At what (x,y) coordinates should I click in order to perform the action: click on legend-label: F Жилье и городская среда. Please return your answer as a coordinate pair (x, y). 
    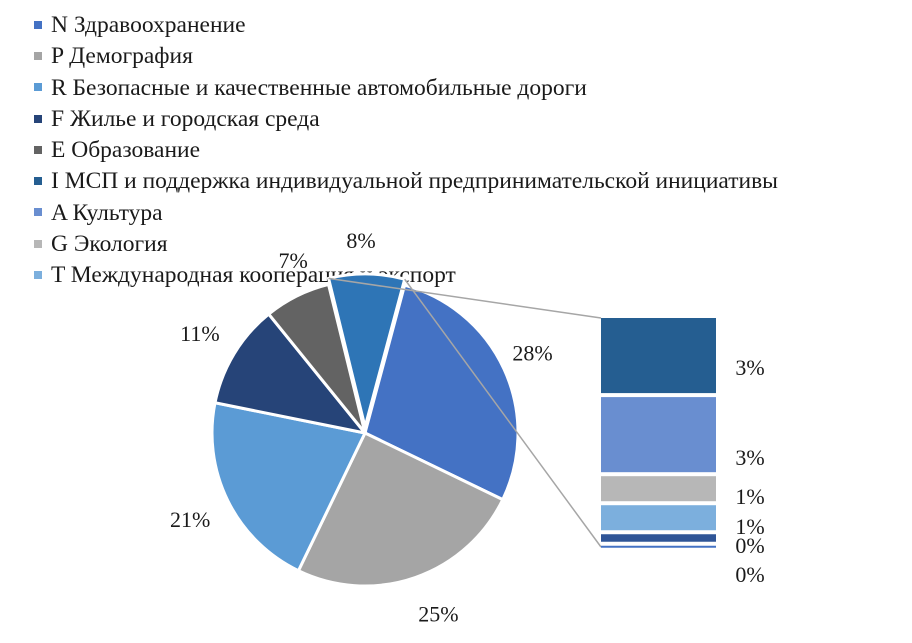
    Looking at the image, I should click on (185, 118).